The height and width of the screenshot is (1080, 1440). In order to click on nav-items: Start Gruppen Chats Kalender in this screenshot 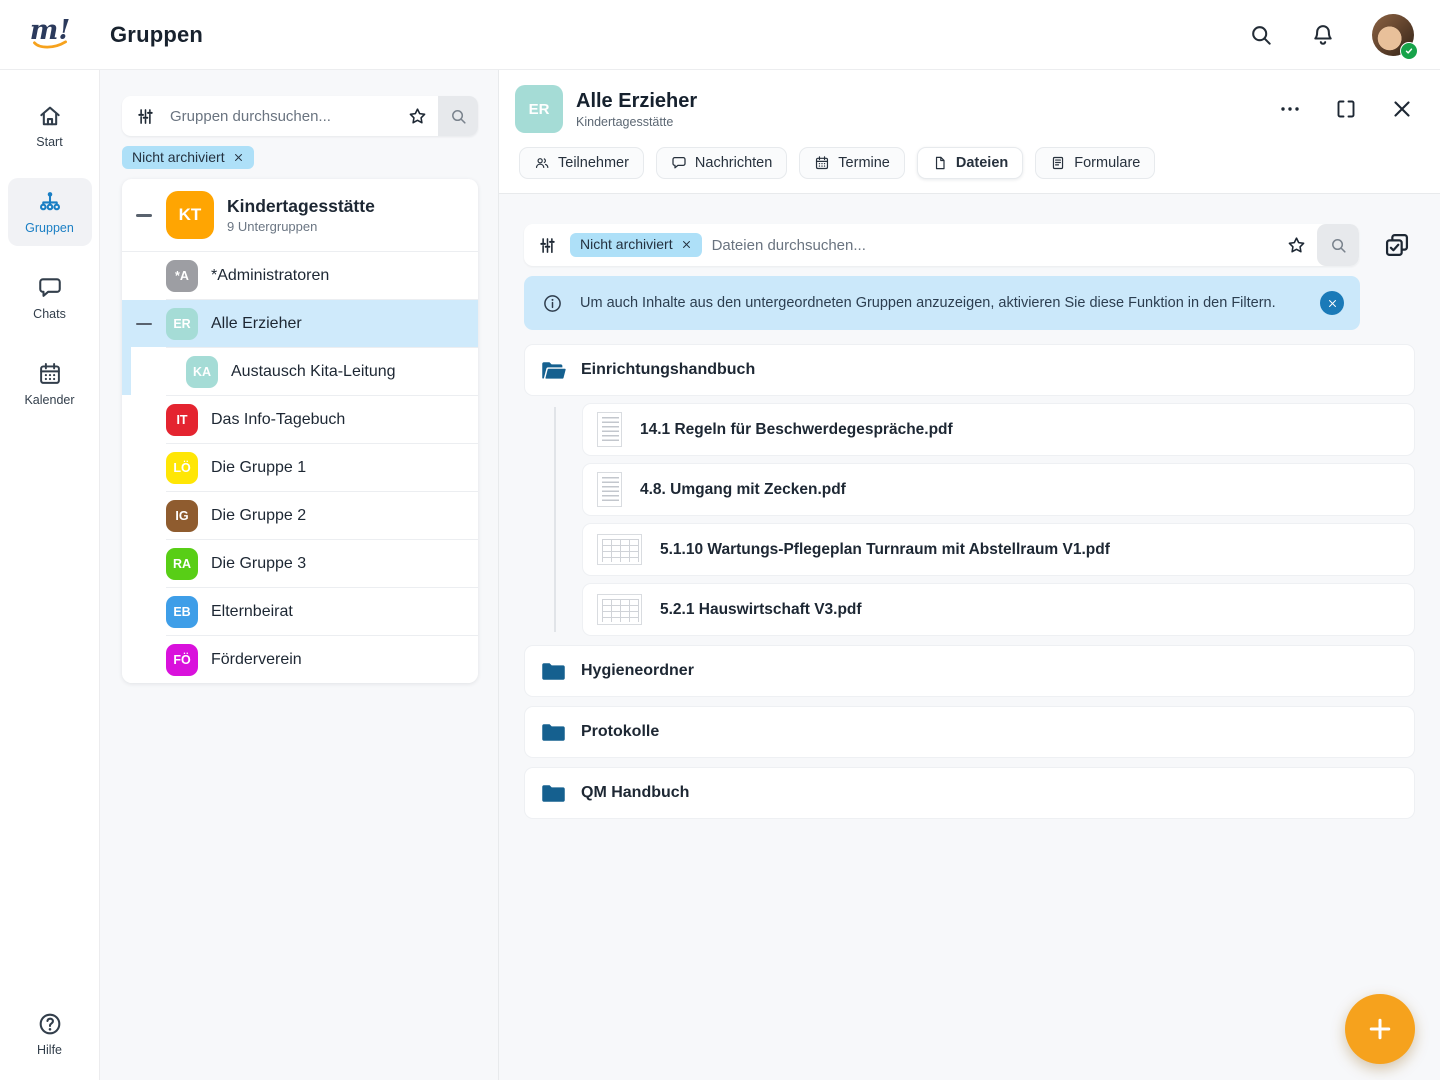, I will do `click(49, 264)`.